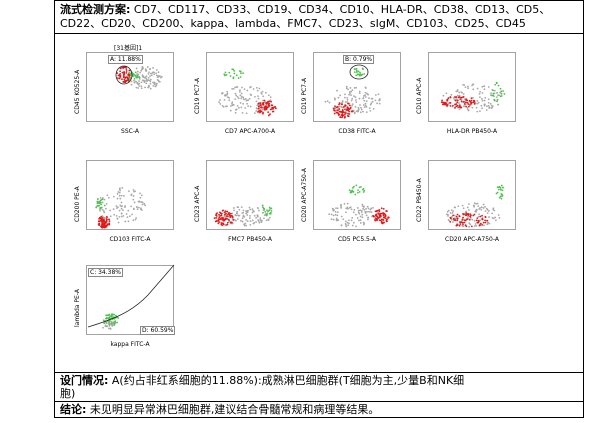  Describe the element at coordinates (357, 87) in the screenshot. I see `plot-frame` at that location.